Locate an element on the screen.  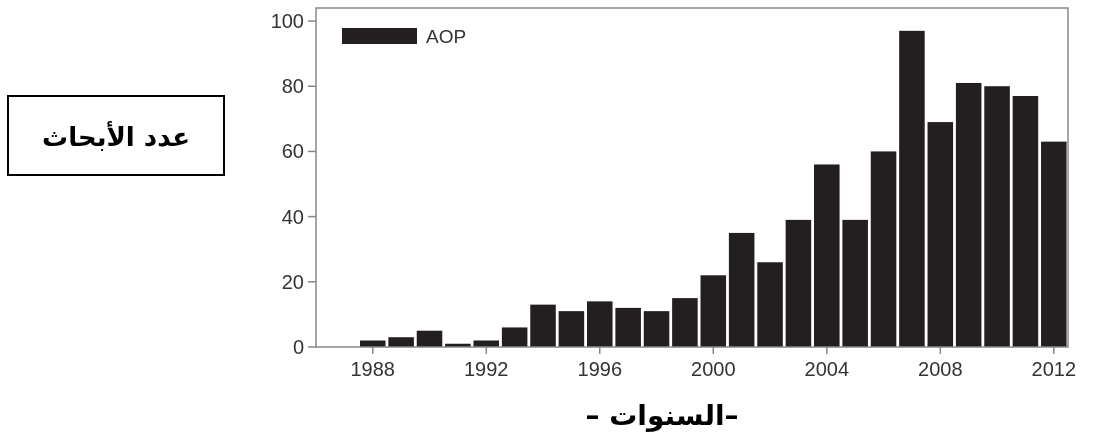
y-tick-label: 60 is located at coordinates (292, 151).